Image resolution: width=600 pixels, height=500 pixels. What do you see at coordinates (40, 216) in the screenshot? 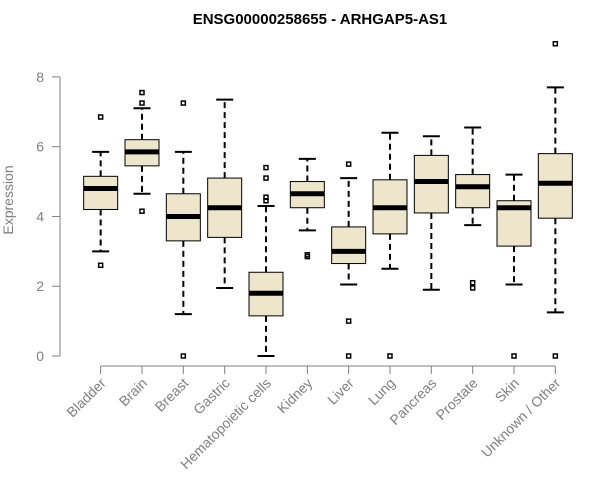
I see `y-tick-label: 4` at bounding box center [40, 216].